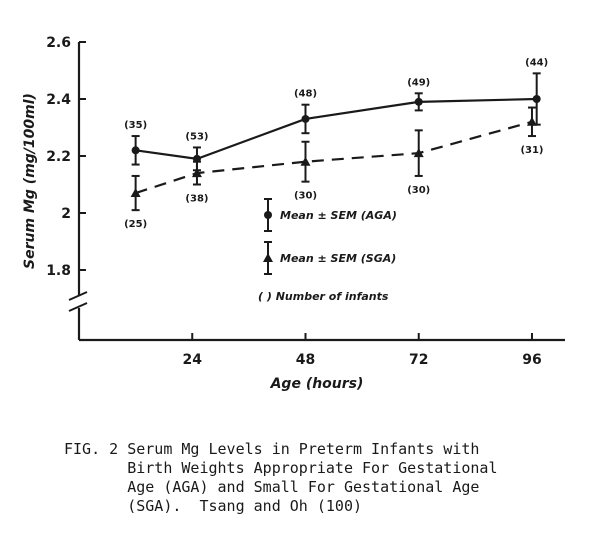  I want to click on legend-aga: Mean ± SEM (AGA), so click(330, 215).